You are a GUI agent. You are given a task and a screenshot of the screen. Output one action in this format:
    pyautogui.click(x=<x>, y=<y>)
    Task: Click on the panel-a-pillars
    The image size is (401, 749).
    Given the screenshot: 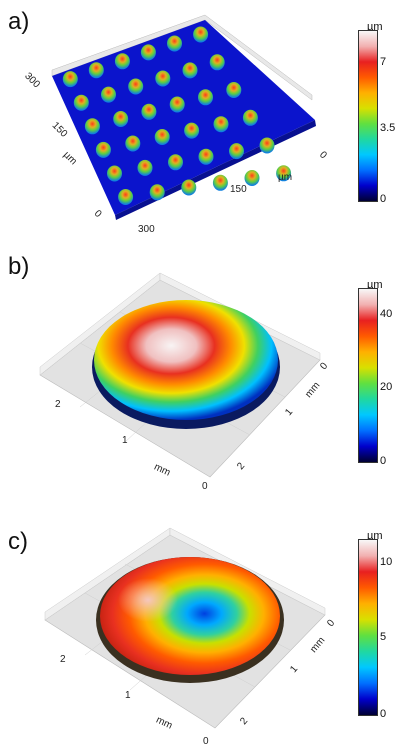 What is the action you would take?
    pyautogui.click(x=177, y=115)
    